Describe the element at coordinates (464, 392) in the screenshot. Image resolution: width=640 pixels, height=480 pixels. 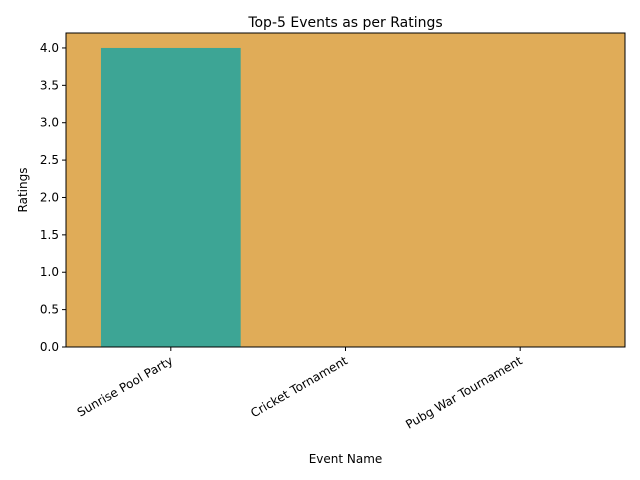
I see `x-tick-label: Pubg War Tournament` at that location.